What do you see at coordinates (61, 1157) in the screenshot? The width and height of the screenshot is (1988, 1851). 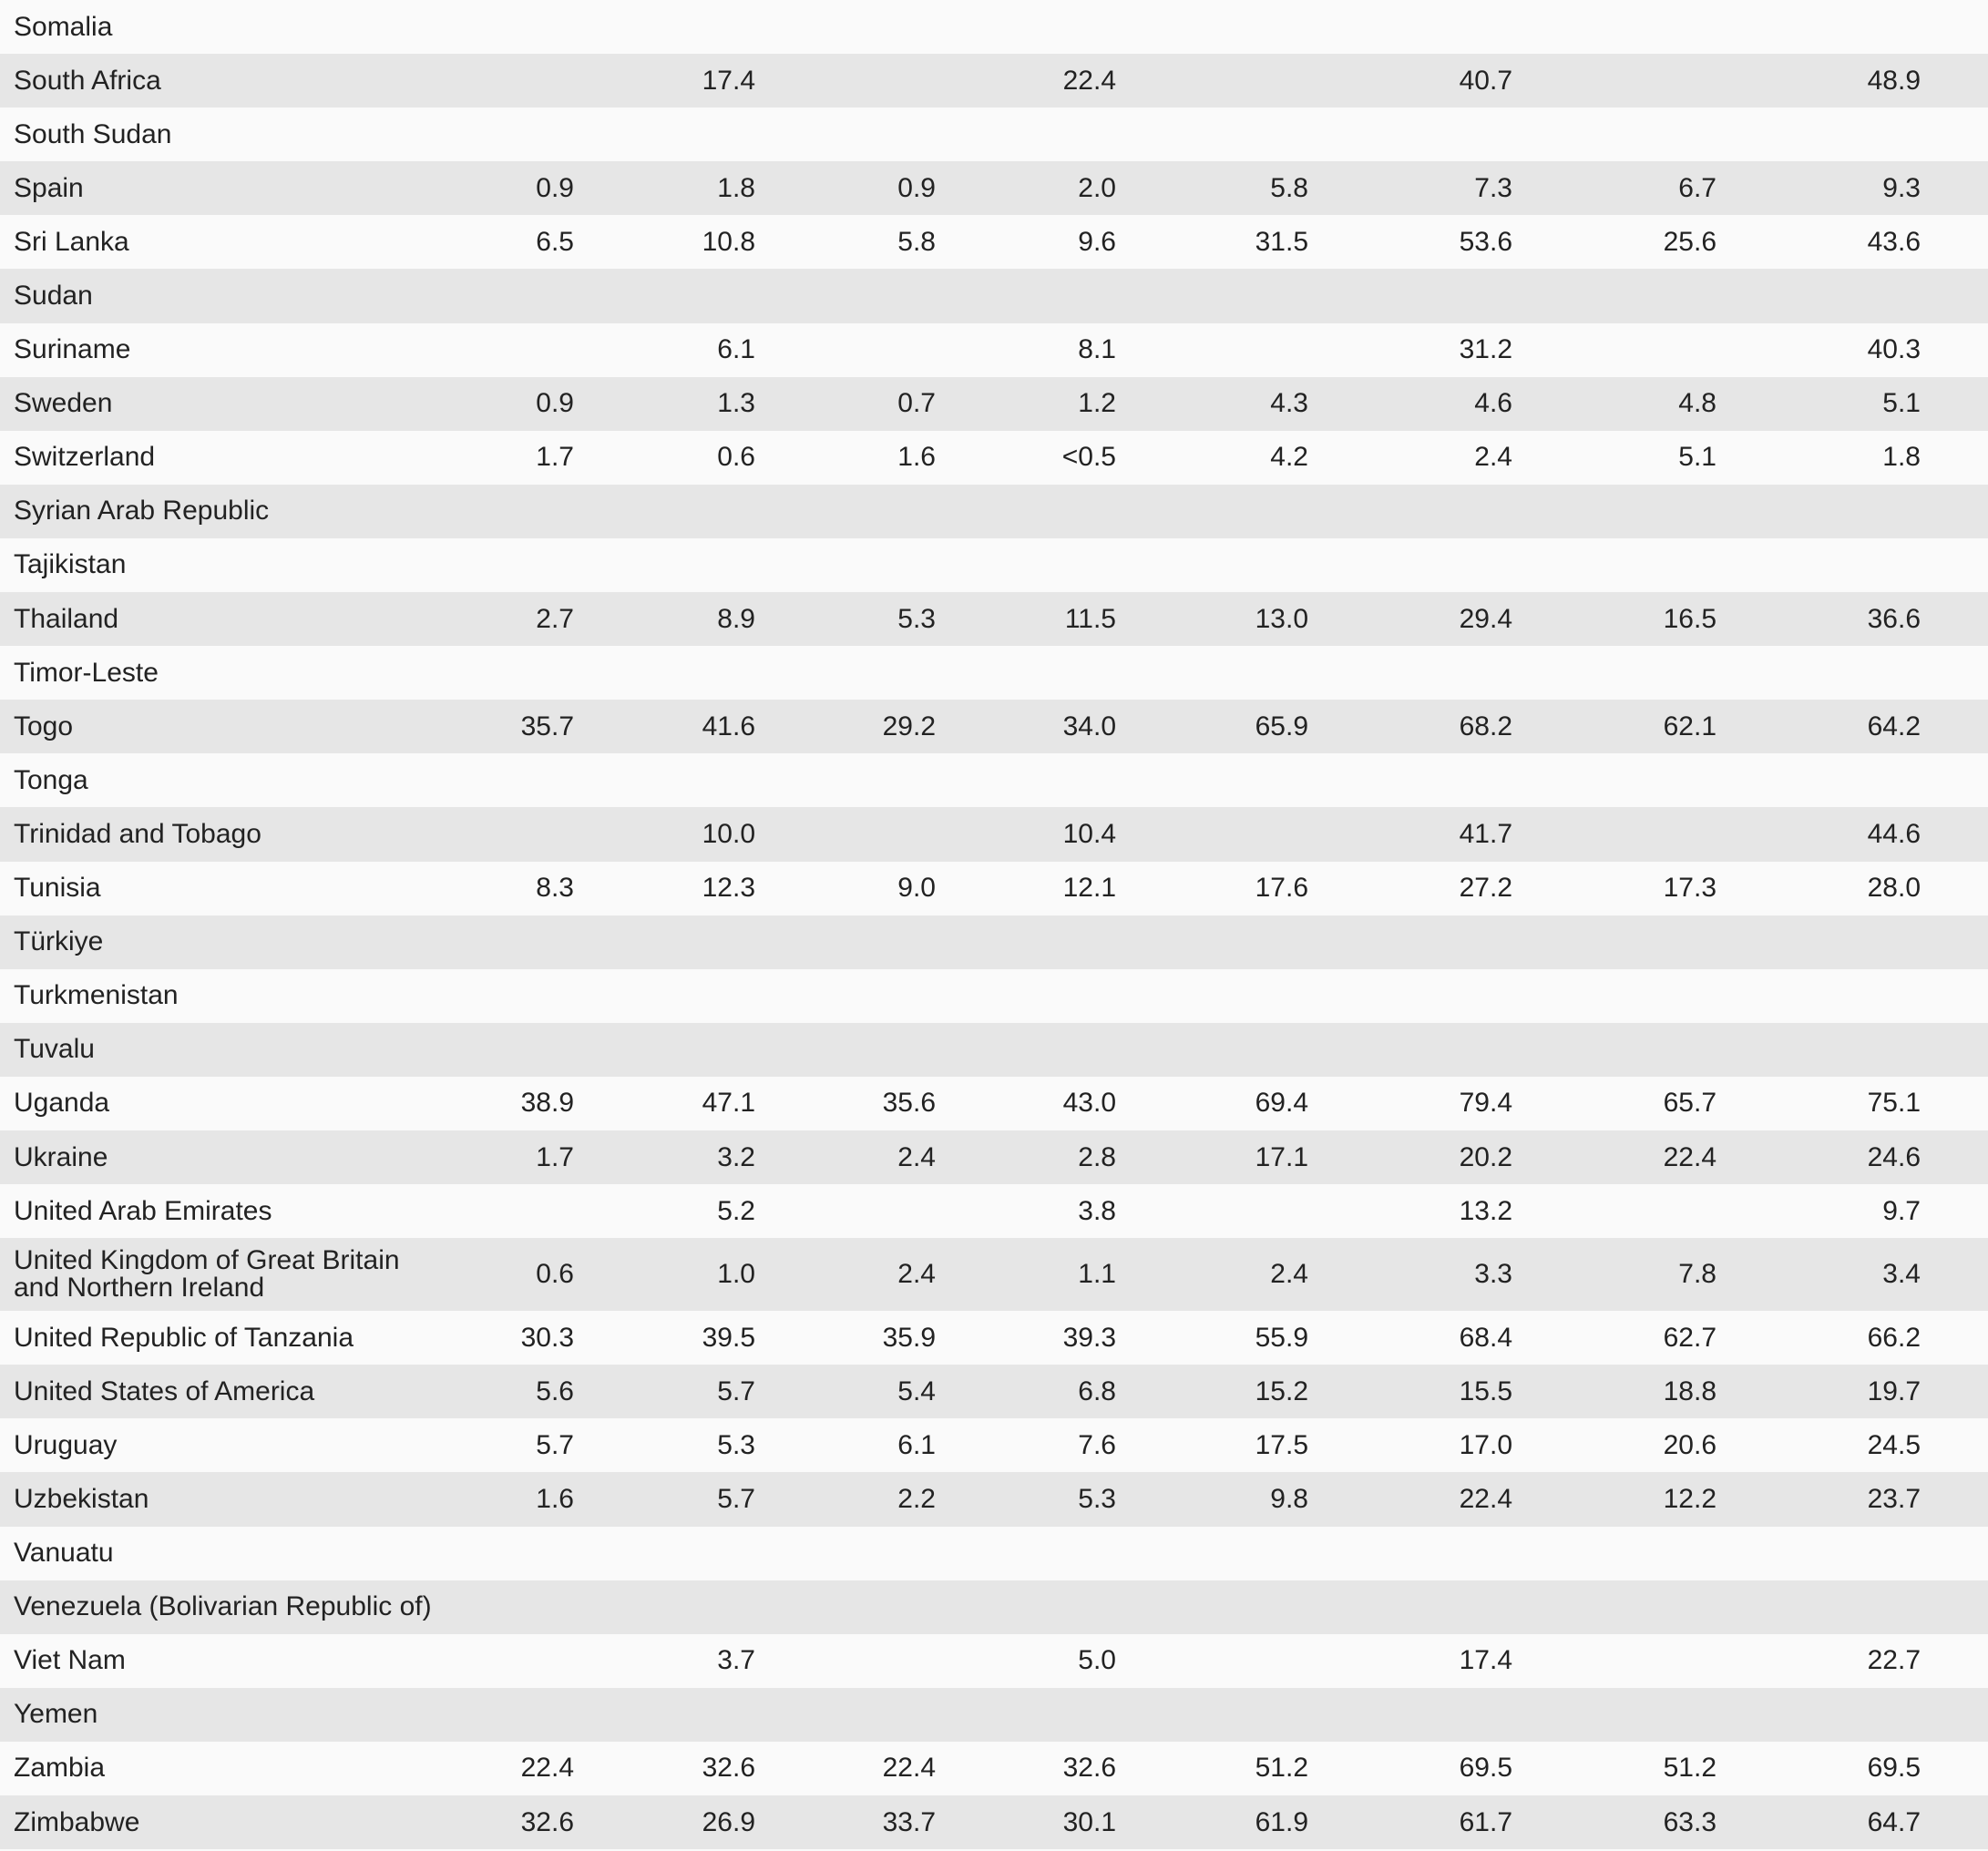 I see `country-name: Ukraine` at bounding box center [61, 1157].